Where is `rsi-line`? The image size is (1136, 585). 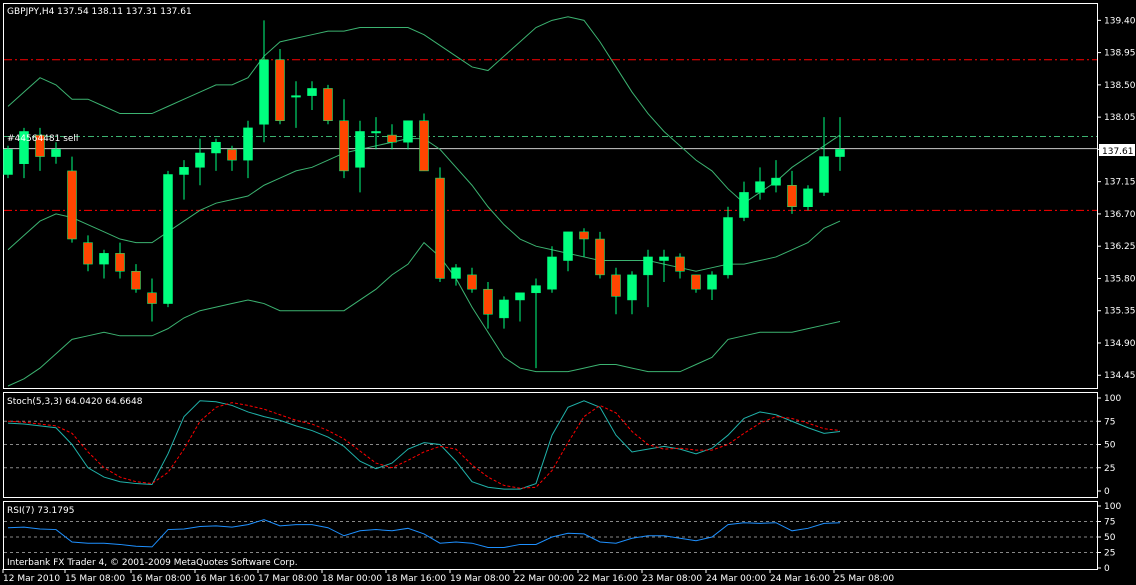
rsi-line is located at coordinates (424, 534).